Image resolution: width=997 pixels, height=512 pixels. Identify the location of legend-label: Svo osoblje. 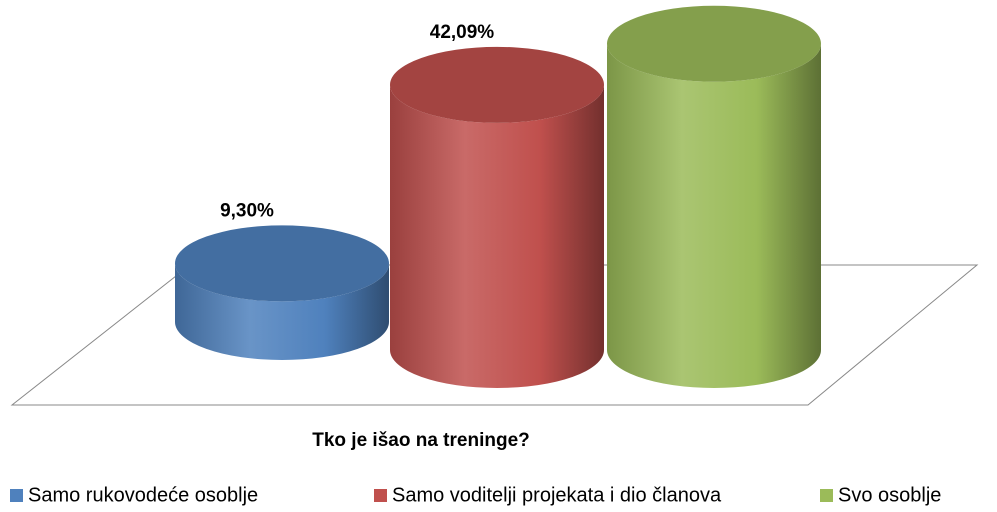
(889, 495).